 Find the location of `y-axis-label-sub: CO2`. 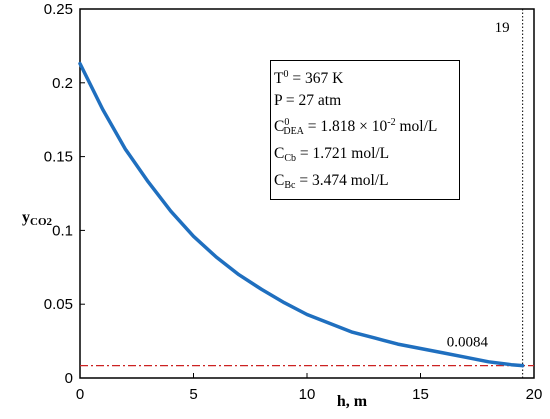

y-axis-label-sub: CO2 is located at coordinates (41, 222).